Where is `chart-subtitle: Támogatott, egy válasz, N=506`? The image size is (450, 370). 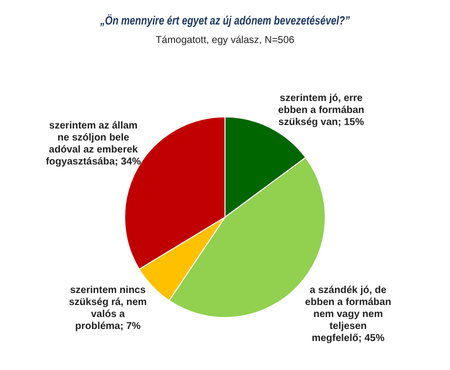 chart-subtitle: Támogatott, egy válasz, N=506 is located at coordinates (225, 40).